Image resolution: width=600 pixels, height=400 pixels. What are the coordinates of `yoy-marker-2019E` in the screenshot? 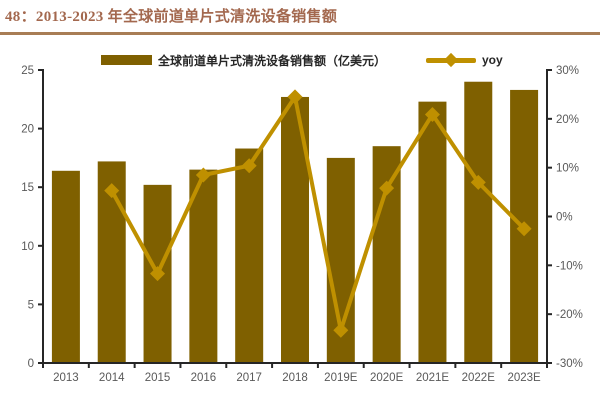 It's located at (341, 330).